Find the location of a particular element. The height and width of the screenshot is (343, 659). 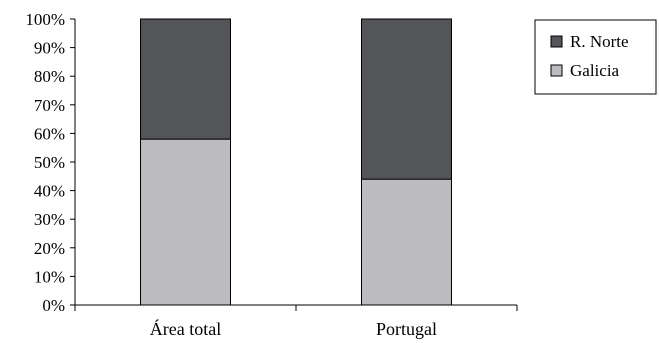

y-tick-label-8: 80% is located at coordinates (49, 76).